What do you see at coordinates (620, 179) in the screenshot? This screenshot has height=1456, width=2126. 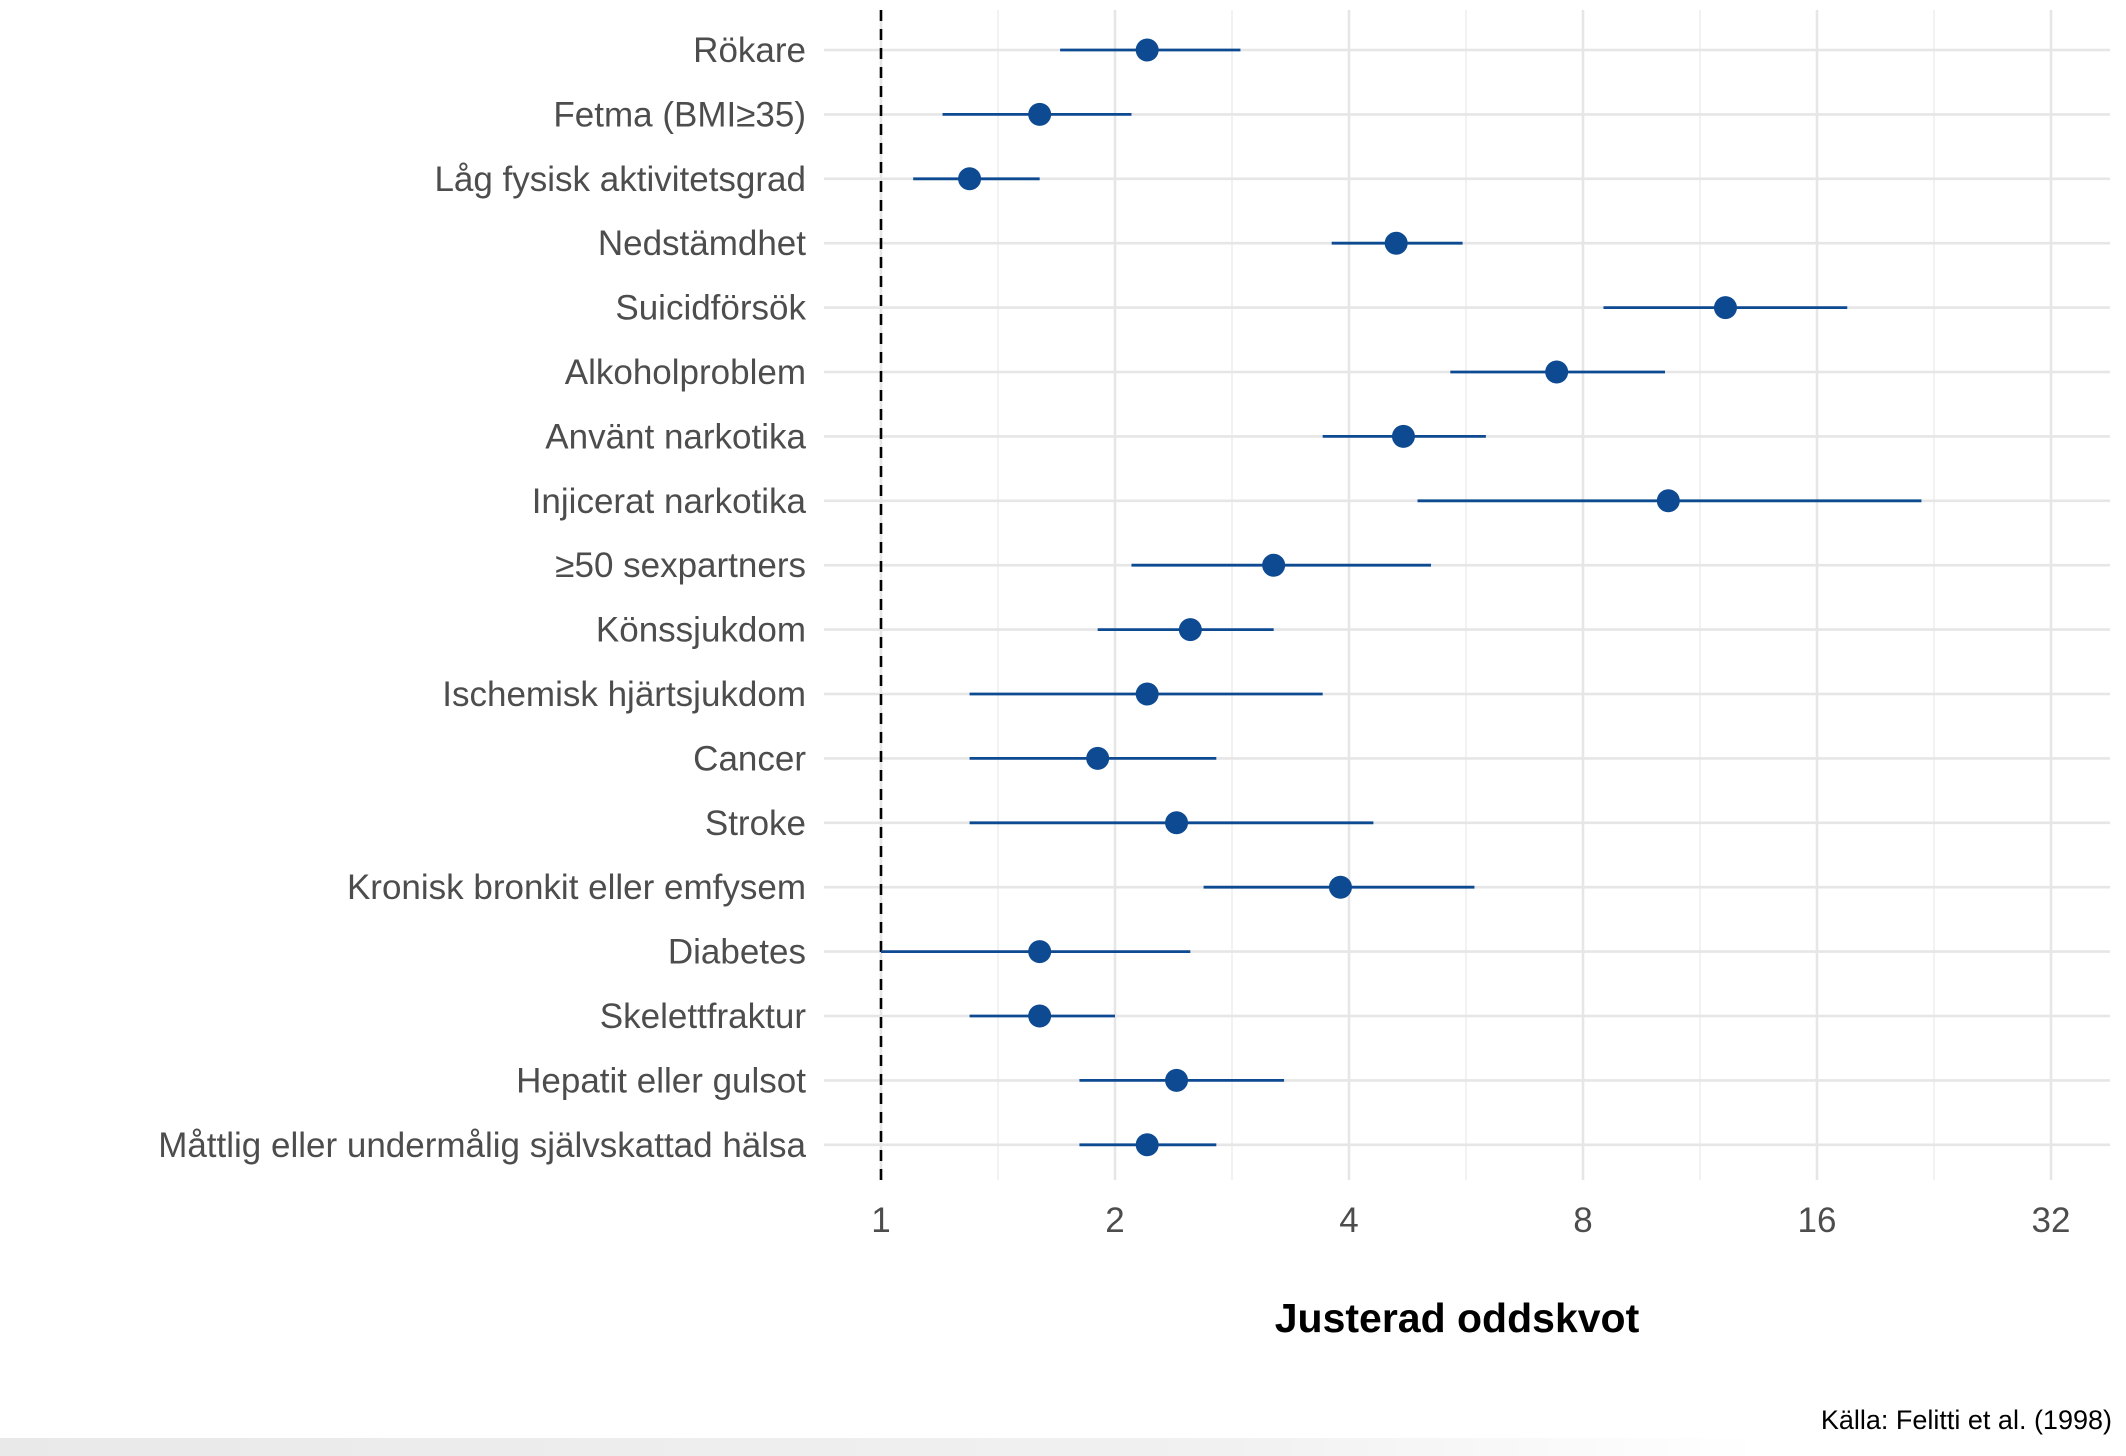 I see `category-label: Låg fysisk aktivitetsgrad` at bounding box center [620, 179].